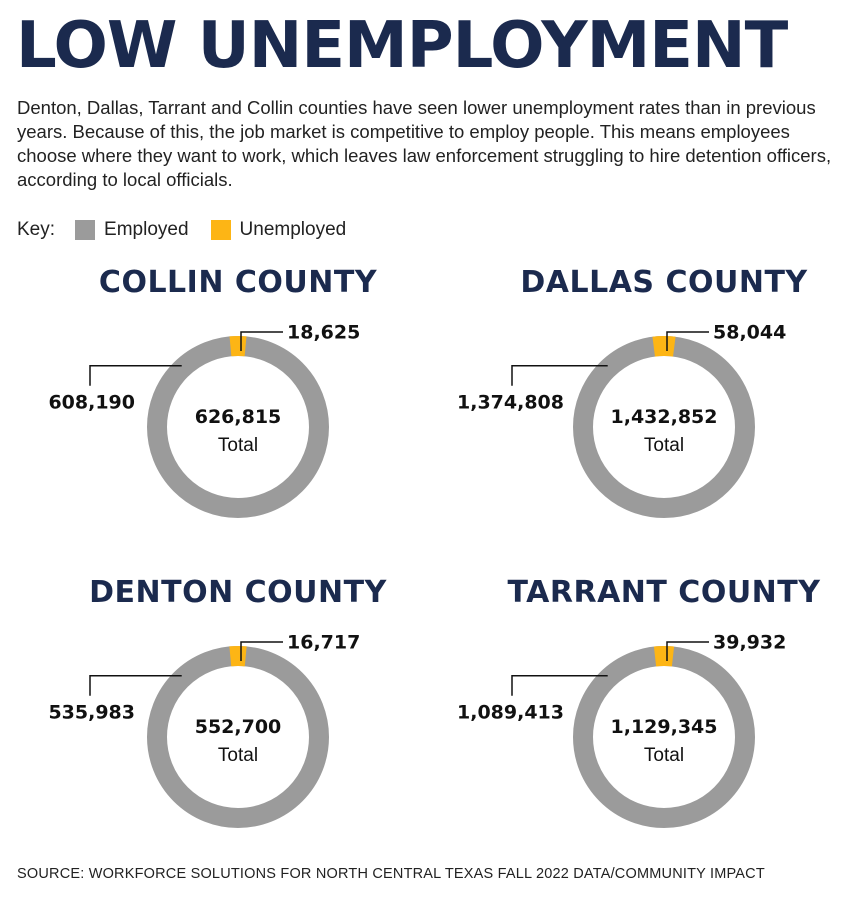  I want to click on legend-label: Key:, so click(36, 229).